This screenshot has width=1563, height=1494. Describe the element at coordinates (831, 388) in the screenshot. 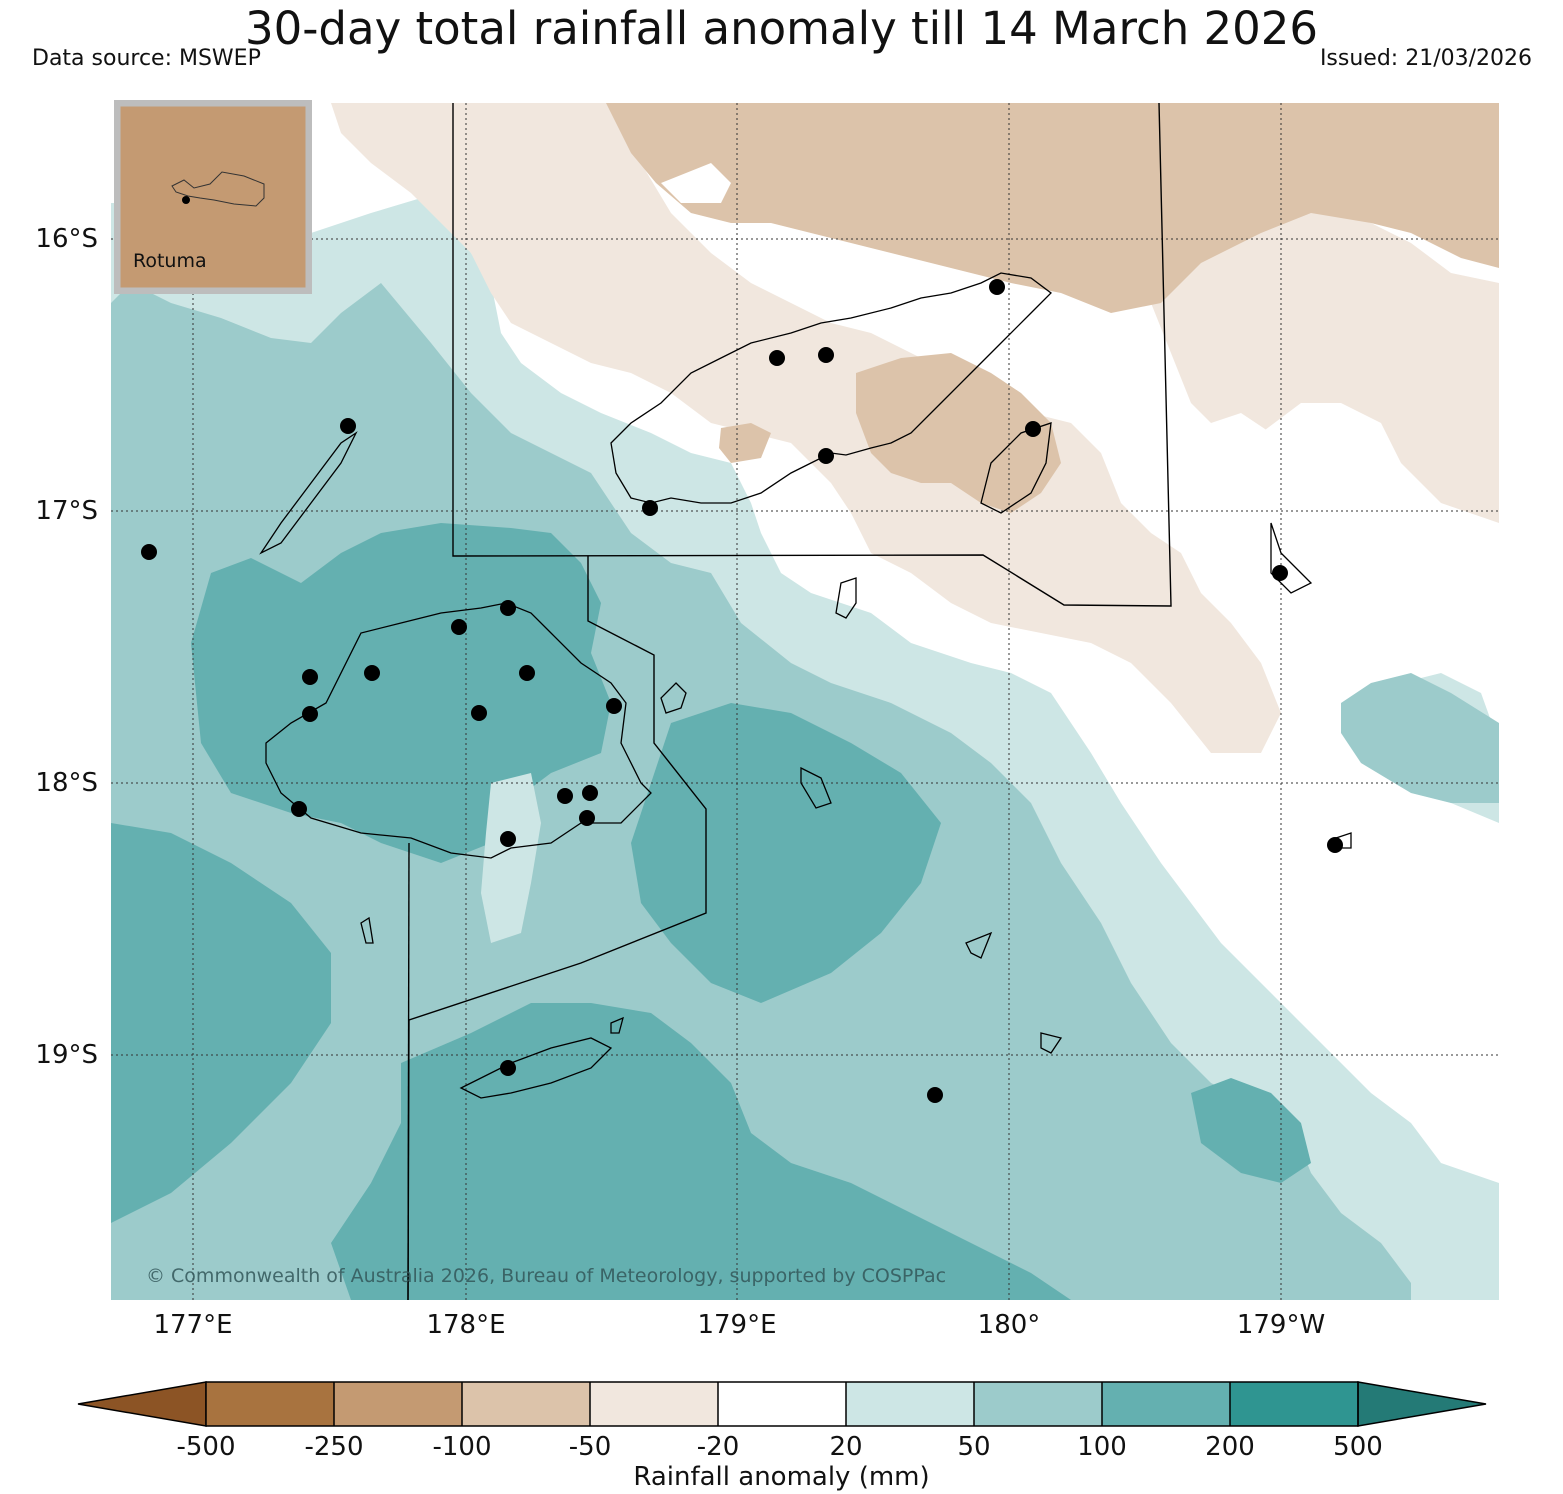

I see `vanua-levu-coast` at that location.